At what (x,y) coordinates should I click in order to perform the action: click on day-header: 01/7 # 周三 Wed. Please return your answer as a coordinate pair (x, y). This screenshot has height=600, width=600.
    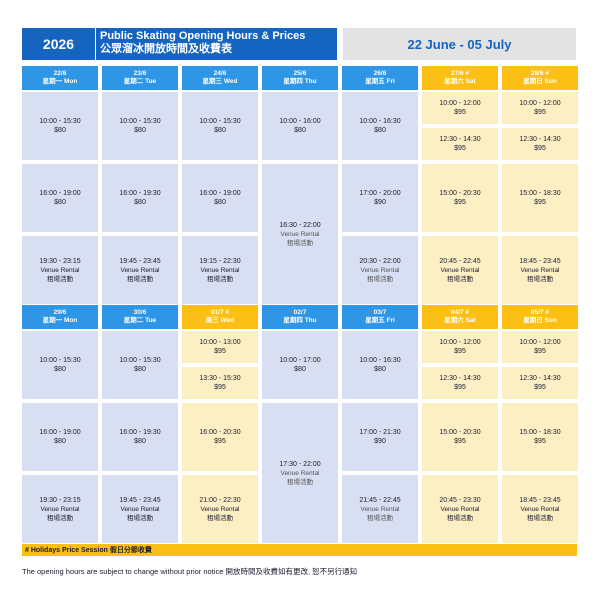
    Looking at the image, I should click on (220, 317).